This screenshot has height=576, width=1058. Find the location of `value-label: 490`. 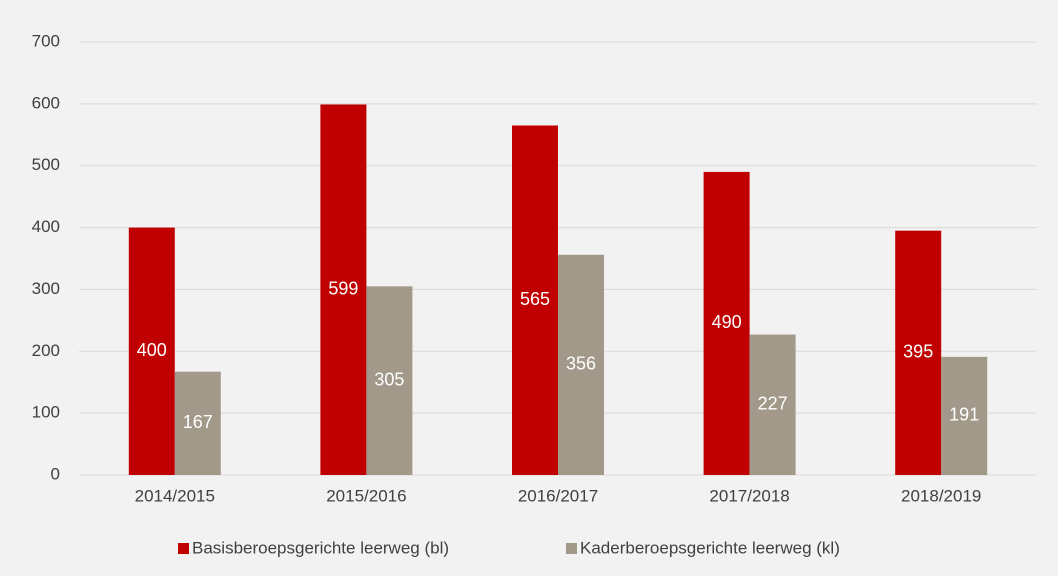

value-label: 490 is located at coordinates (727, 322).